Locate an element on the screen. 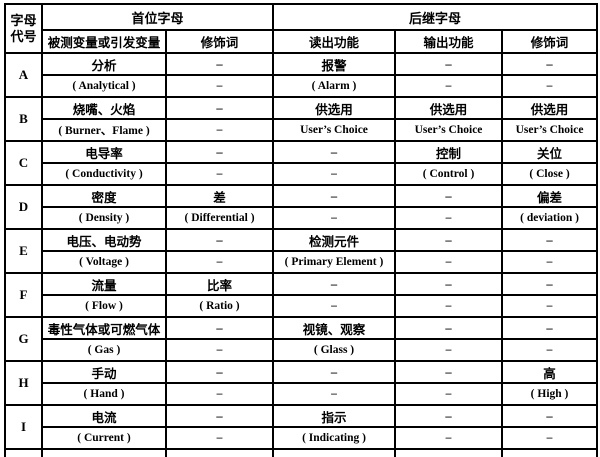 The width and height of the screenshot is (600, 457). letter-cell: B is located at coordinates (23, 119).